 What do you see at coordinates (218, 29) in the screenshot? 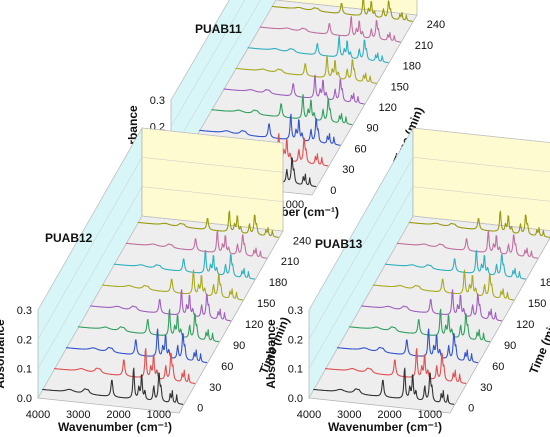
I see `panel-title: PUAB11` at bounding box center [218, 29].